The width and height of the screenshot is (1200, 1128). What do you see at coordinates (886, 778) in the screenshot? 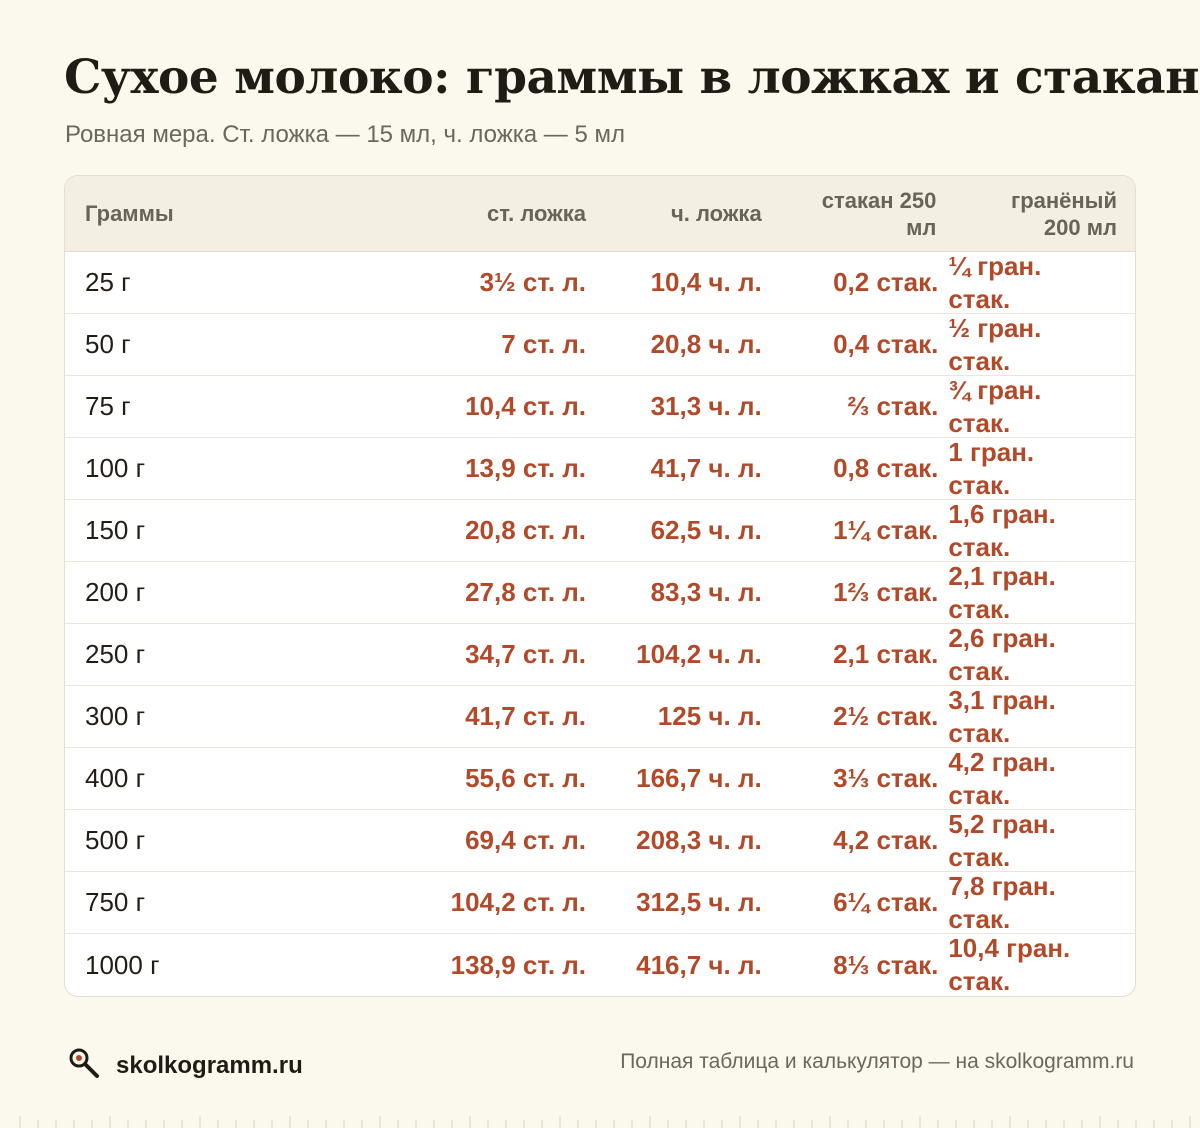
I see `cell-glass-250-value: 3⅓ стак.` at bounding box center [886, 778].